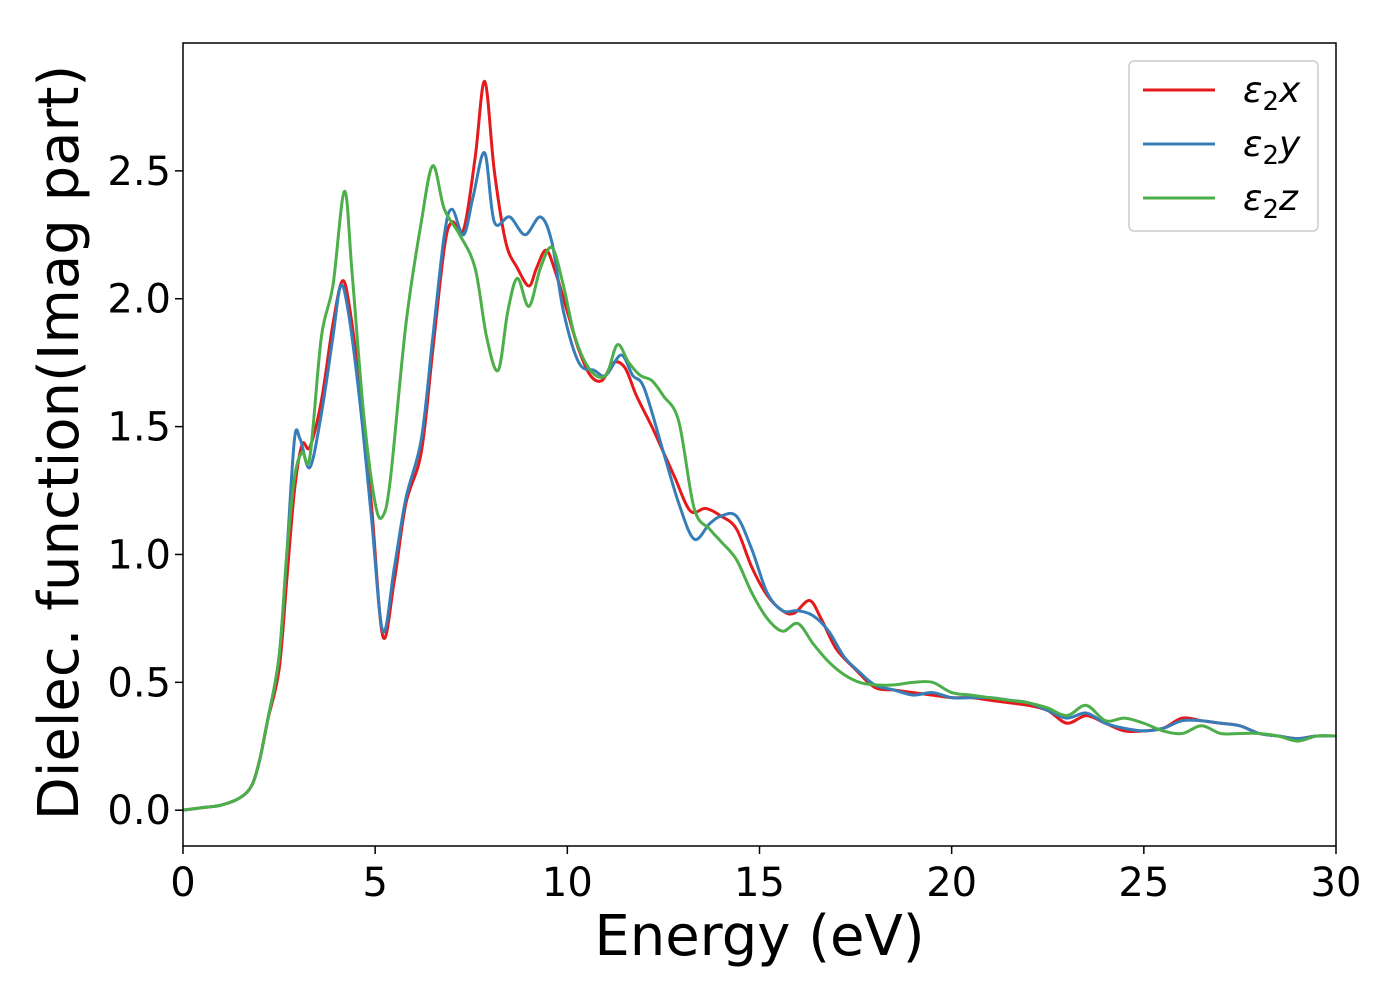 This screenshot has width=1400, height=1004. I want to click on x-tick-label: 10, so click(567, 883).